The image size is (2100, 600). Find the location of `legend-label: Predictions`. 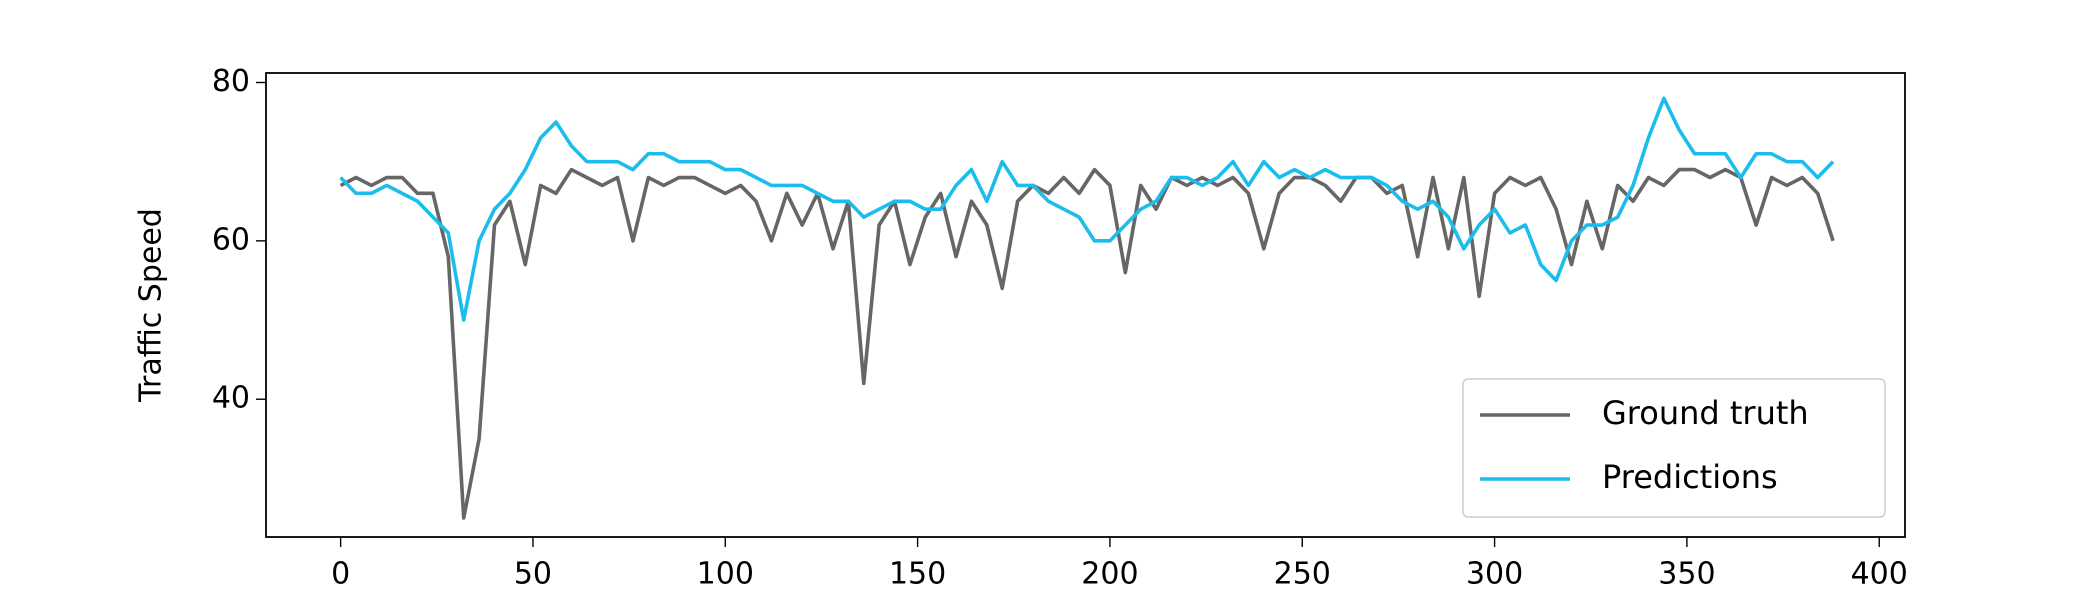

legend-label: Predictions is located at coordinates (1690, 477).